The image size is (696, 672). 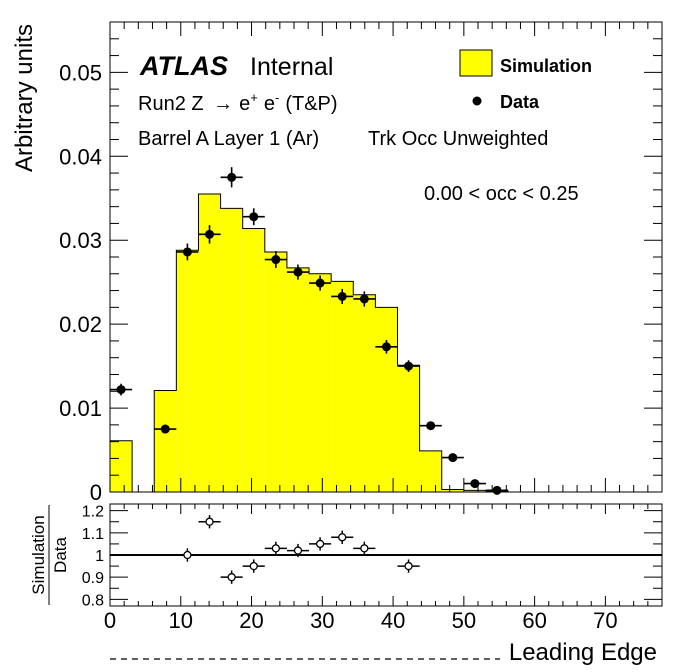 I want to click on legend-simulation-swatch, so click(x=476, y=63).